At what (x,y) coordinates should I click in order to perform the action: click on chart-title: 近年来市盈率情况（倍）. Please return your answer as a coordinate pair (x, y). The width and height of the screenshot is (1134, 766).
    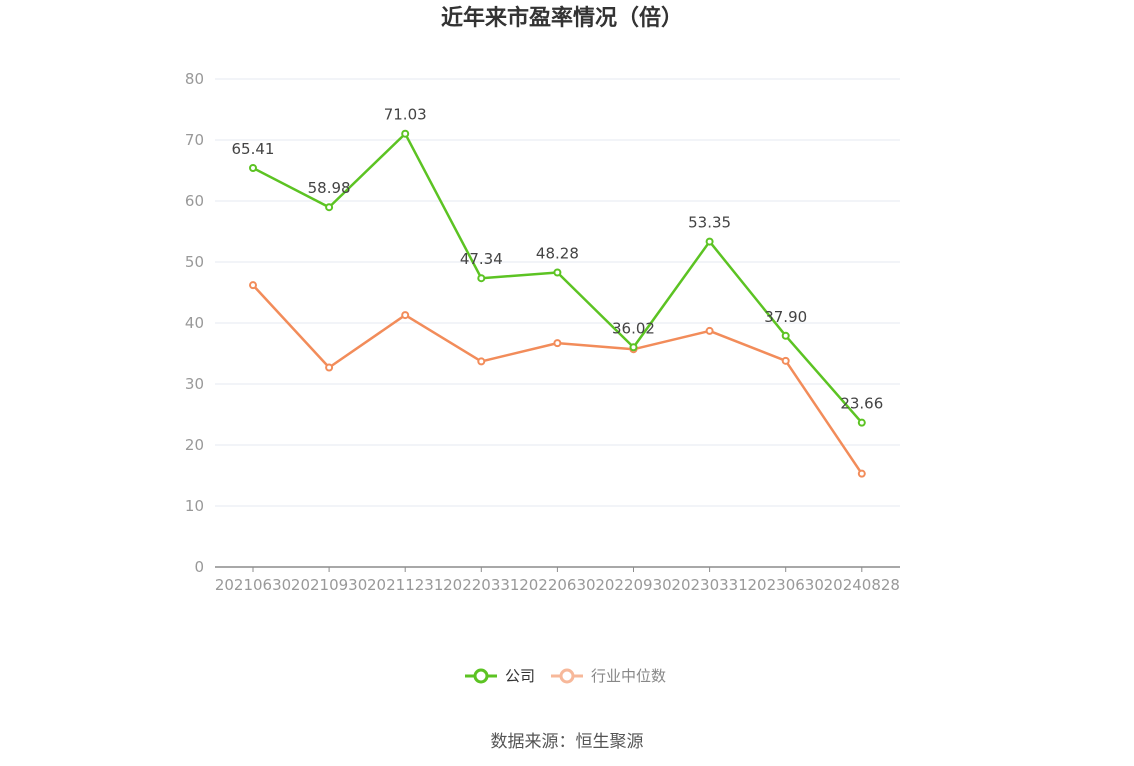
    Looking at the image, I should click on (562, 18).